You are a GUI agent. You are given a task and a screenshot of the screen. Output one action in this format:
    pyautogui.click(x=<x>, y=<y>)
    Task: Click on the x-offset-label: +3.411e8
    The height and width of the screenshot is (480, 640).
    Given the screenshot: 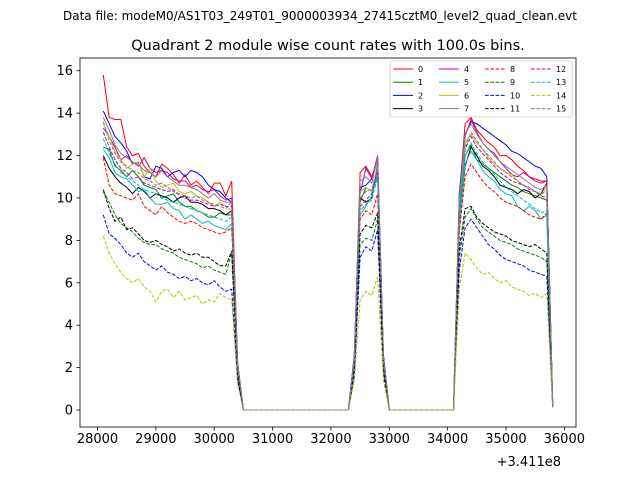 What is the action you would take?
    pyautogui.click(x=529, y=462)
    